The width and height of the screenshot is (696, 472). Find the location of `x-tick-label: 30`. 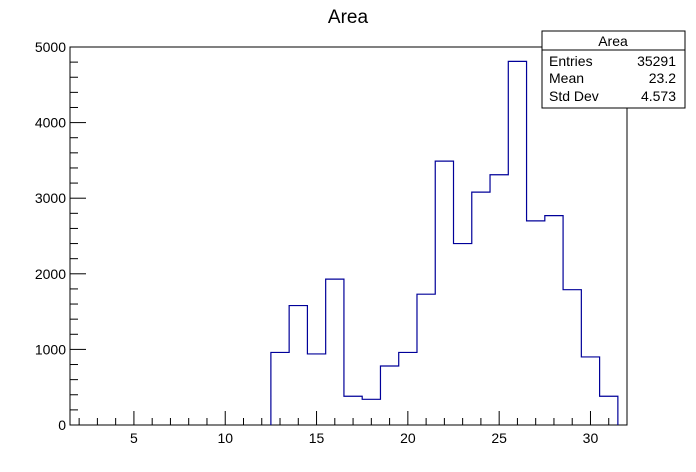

x-tick-label: 30 is located at coordinates (591, 438).